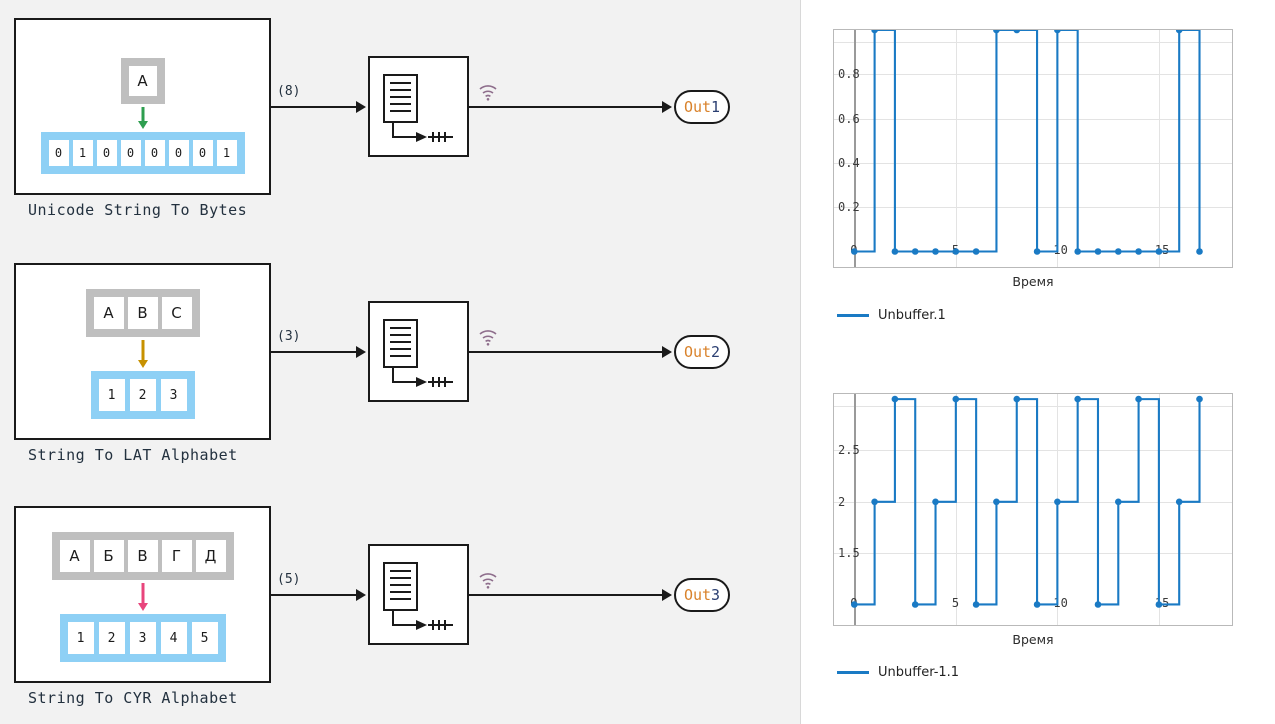 Image resolution: width=1275 pixels, height=724 pixels. I want to click on unbuffer-block-string-to-cyr-alphabet, so click(418, 594).